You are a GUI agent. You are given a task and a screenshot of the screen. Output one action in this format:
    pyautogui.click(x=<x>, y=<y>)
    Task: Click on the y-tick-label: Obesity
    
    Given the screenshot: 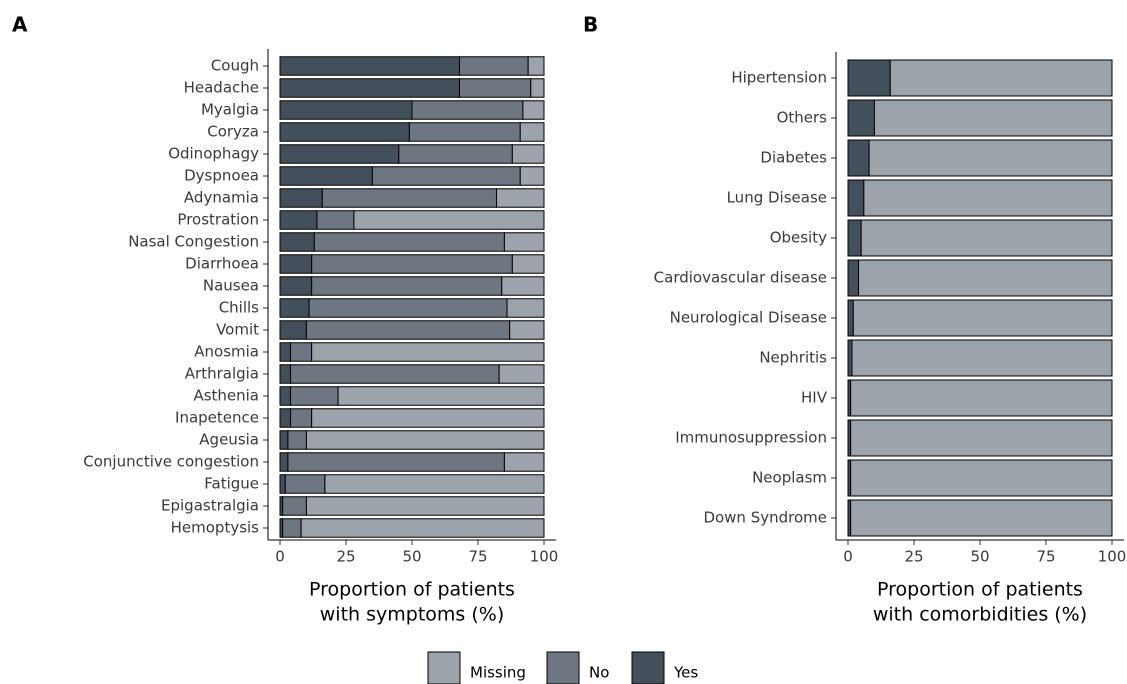 What is the action you would take?
    pyautogui.click(x=798, y=238)
    